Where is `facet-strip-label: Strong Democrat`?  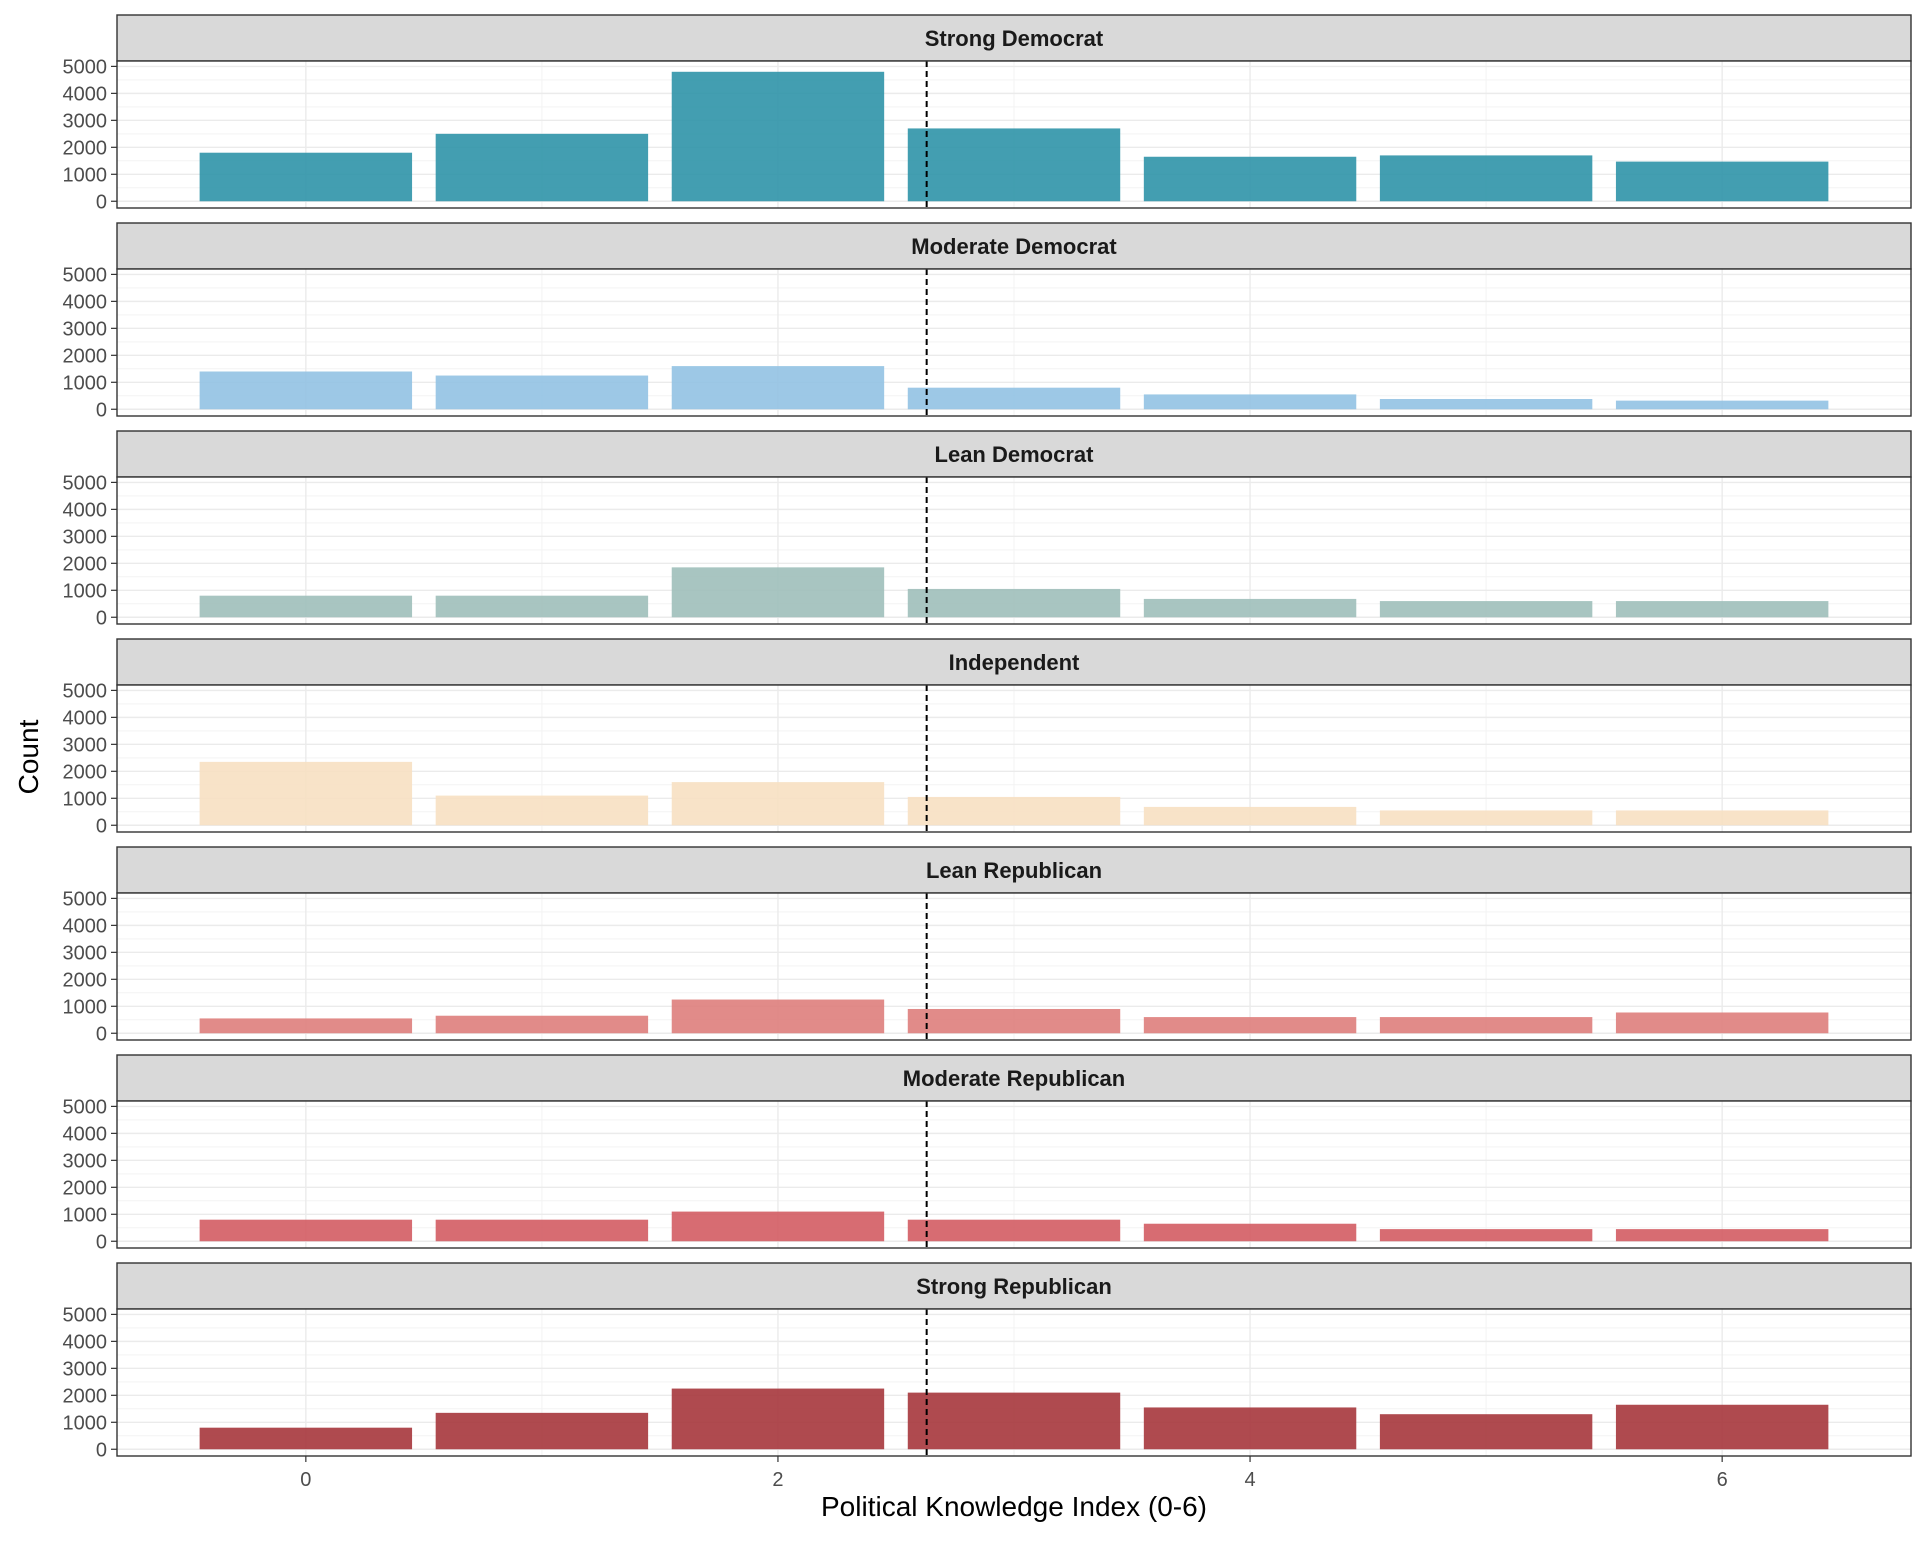 facet-strip-label: Strong Democrat is located at coordinates (1014, 38).